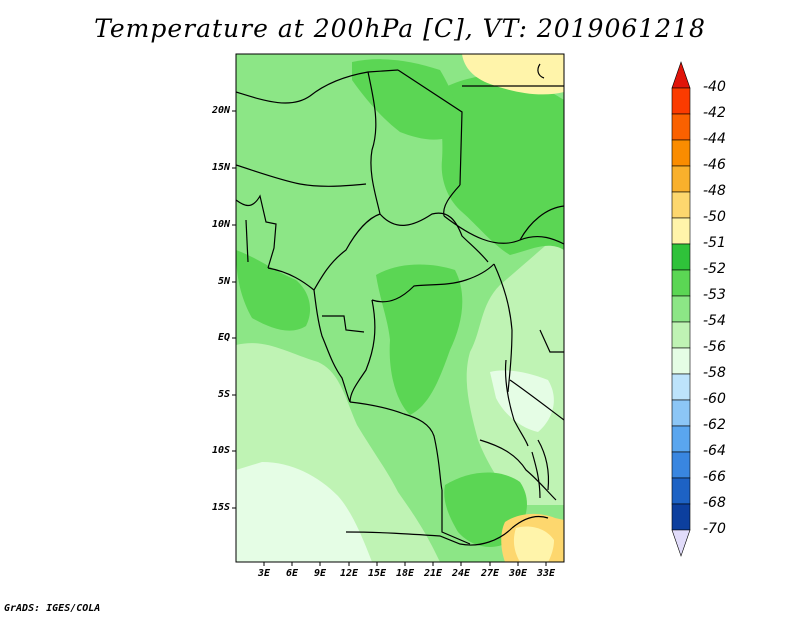 The image size is (800, 618). I want to click on border-drc-east, so click(503, 328).